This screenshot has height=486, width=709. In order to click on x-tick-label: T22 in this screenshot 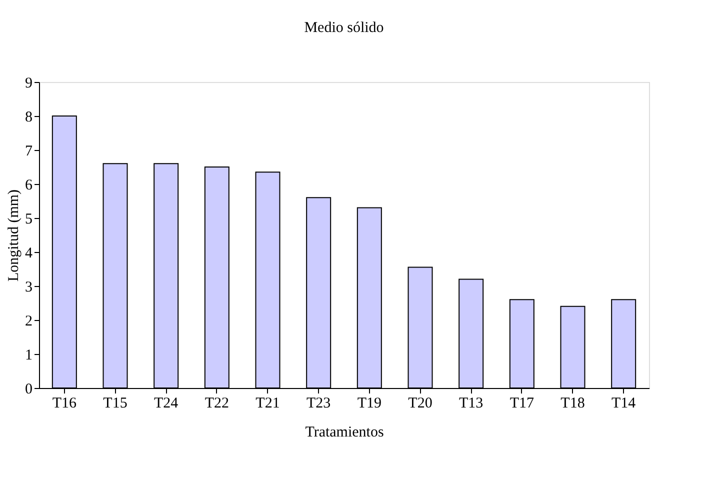, I will do `click(217, 404)`.